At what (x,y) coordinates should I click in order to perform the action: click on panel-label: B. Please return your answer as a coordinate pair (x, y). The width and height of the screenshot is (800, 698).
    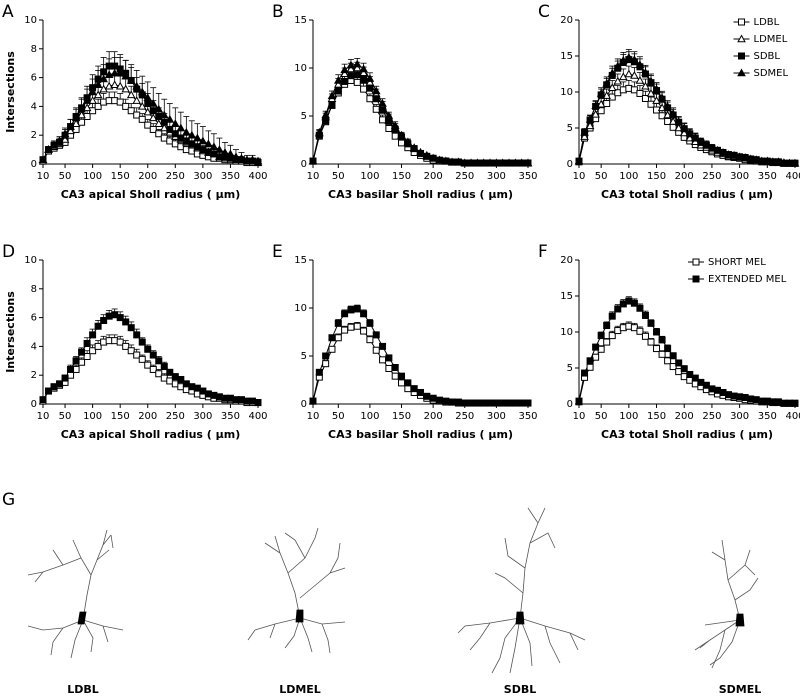
    Looking at the image, I should click on (278, 12).